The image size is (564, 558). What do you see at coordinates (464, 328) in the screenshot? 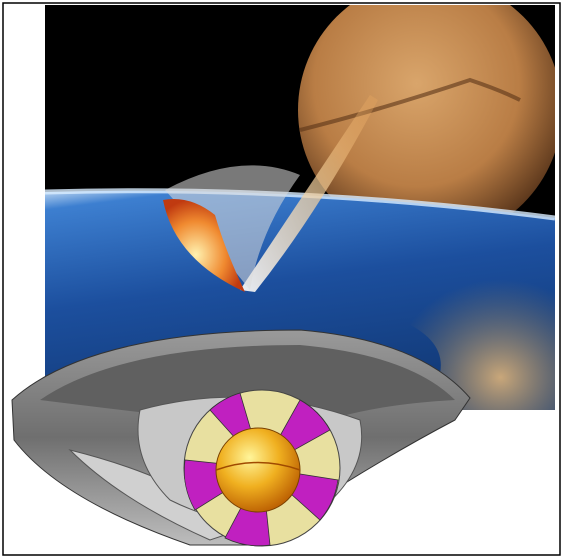
I see `land` at bounding box center [464, 328].